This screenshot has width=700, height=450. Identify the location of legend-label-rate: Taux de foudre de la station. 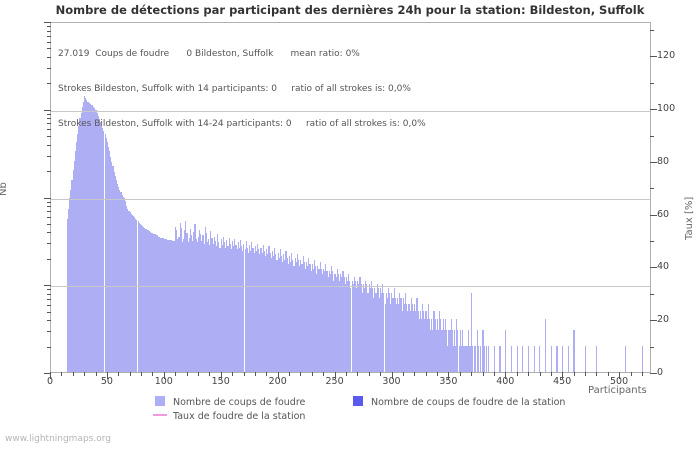
(239, 416).